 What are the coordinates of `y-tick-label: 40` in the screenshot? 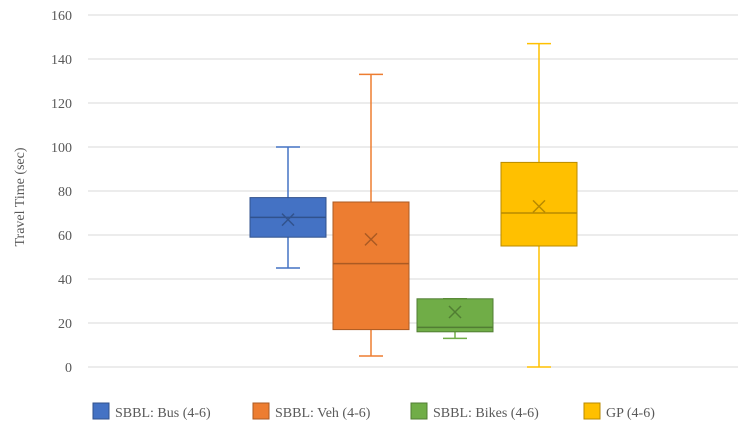 It's located at (65, 280).